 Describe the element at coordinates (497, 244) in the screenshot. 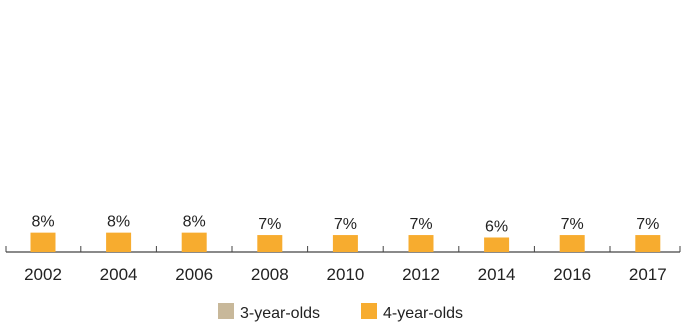

I see `bar-2014` at that location.